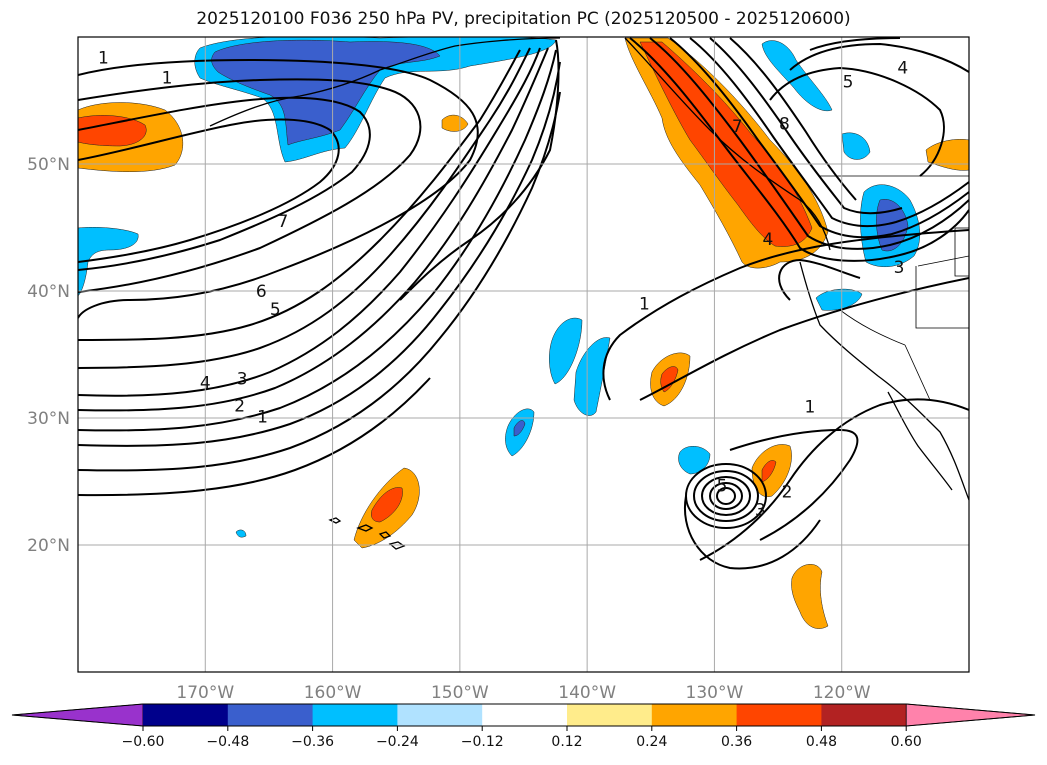  I want to click on precip-positive-west-core, so click(112, 131).